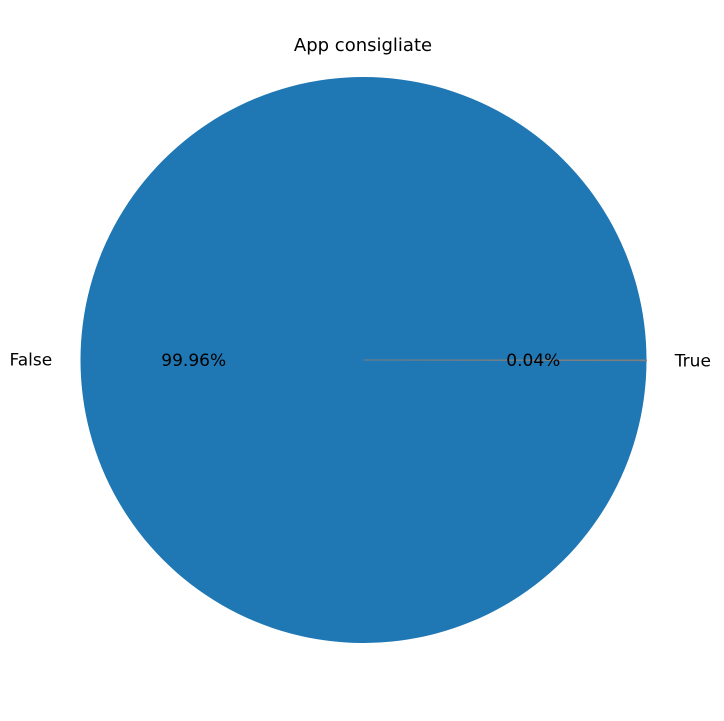 This screenshot has width=724, height=721. I want to click on pie-slice-true, so click(505, 360).